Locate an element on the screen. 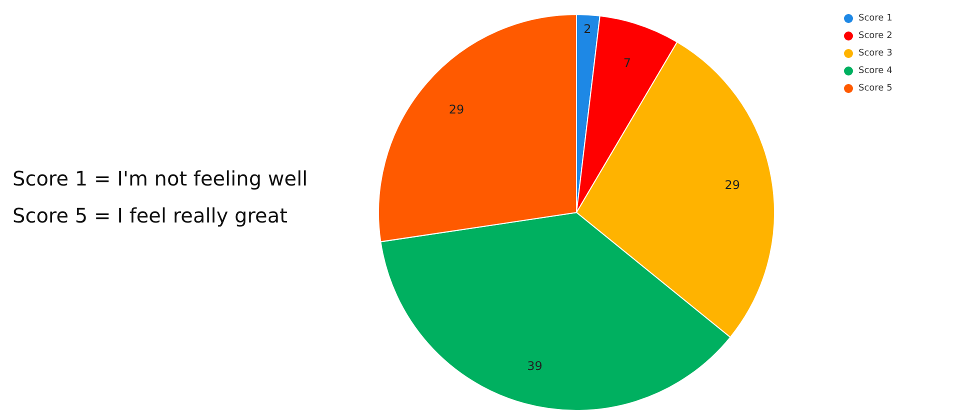  text: Score 5 = I feel really great is located at coordinates (150, 216).